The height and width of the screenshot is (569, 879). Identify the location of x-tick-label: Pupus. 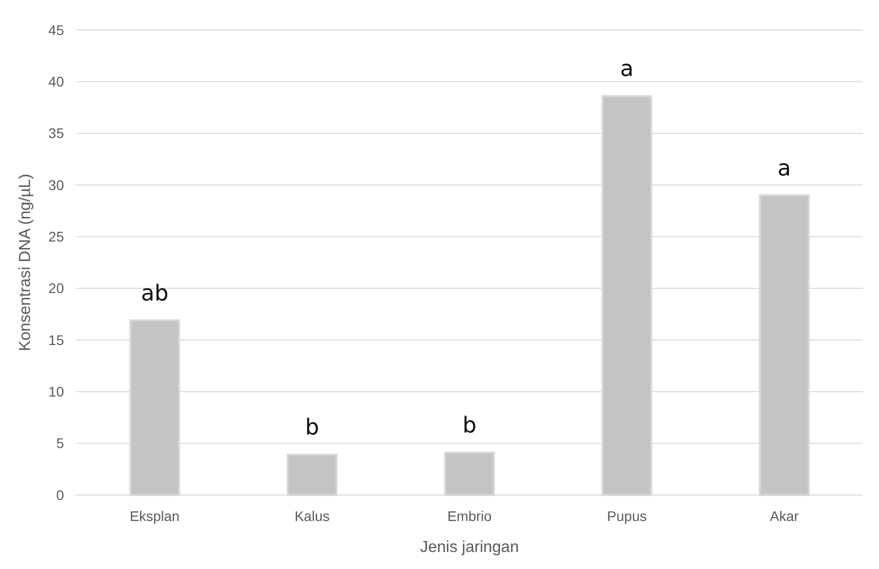
(627, 516).